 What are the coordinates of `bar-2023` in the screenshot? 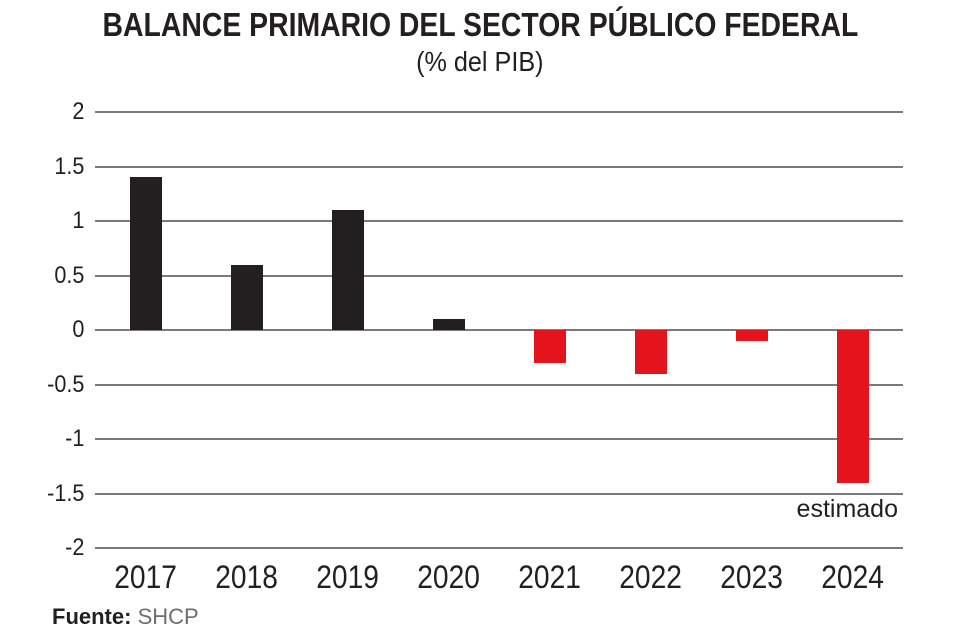 It's located at (752, 335).